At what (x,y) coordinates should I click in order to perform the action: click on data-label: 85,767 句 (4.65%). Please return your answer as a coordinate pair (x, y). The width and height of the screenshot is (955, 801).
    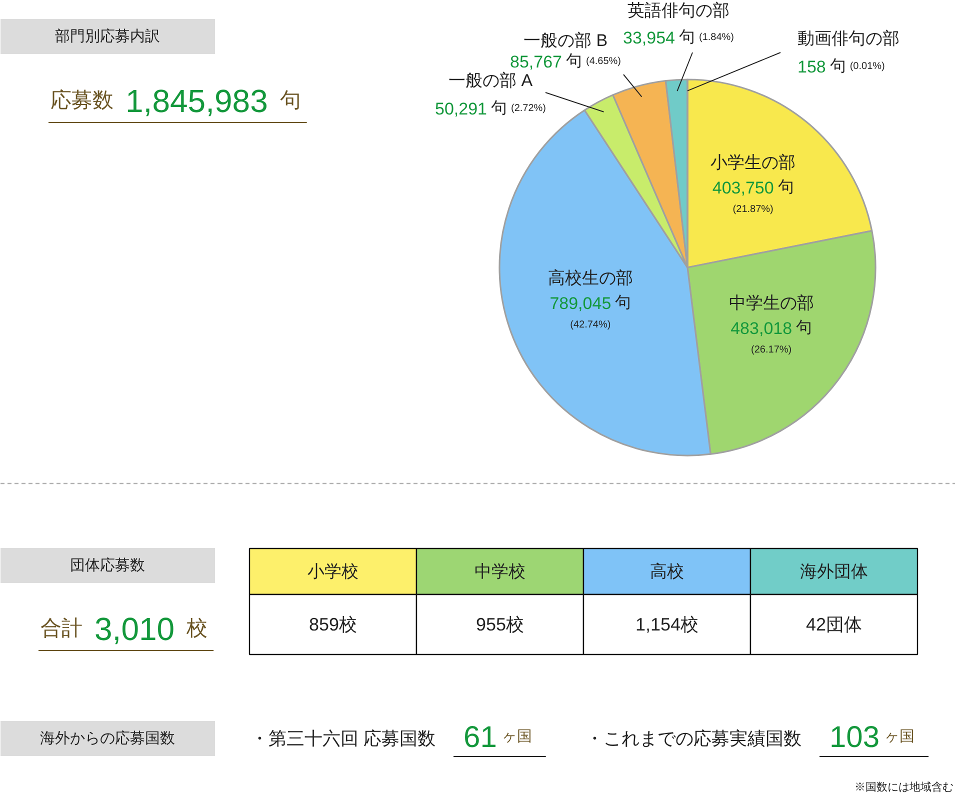
    Looking at the image, I should click on (566, 62).